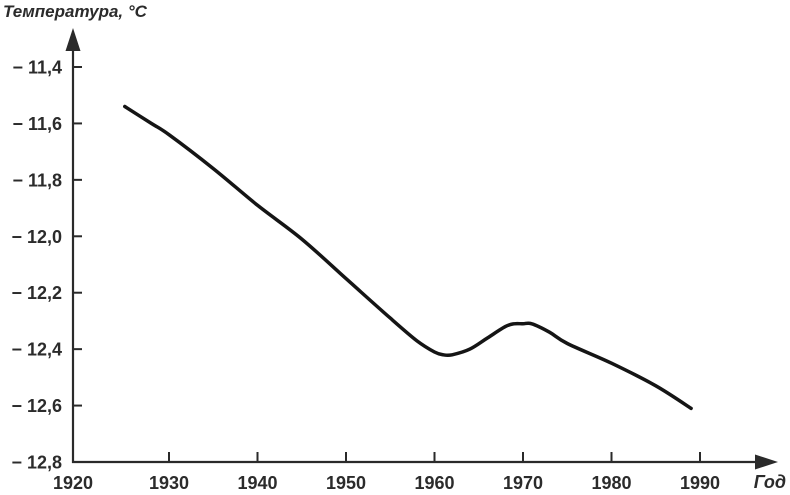  What do you see at coordinates (37, 68) in the screenshot?
I see `y-tick-label: − 11,4` at bounding box center [37, 68].